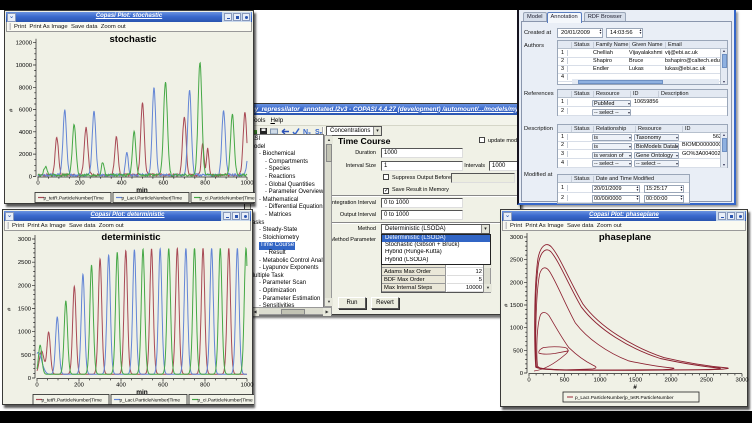 This screenshot has width=752, height=423. Describe the element at coordinates (24, 66) in the screenshot. I see `svg-text: 10000` at that location.